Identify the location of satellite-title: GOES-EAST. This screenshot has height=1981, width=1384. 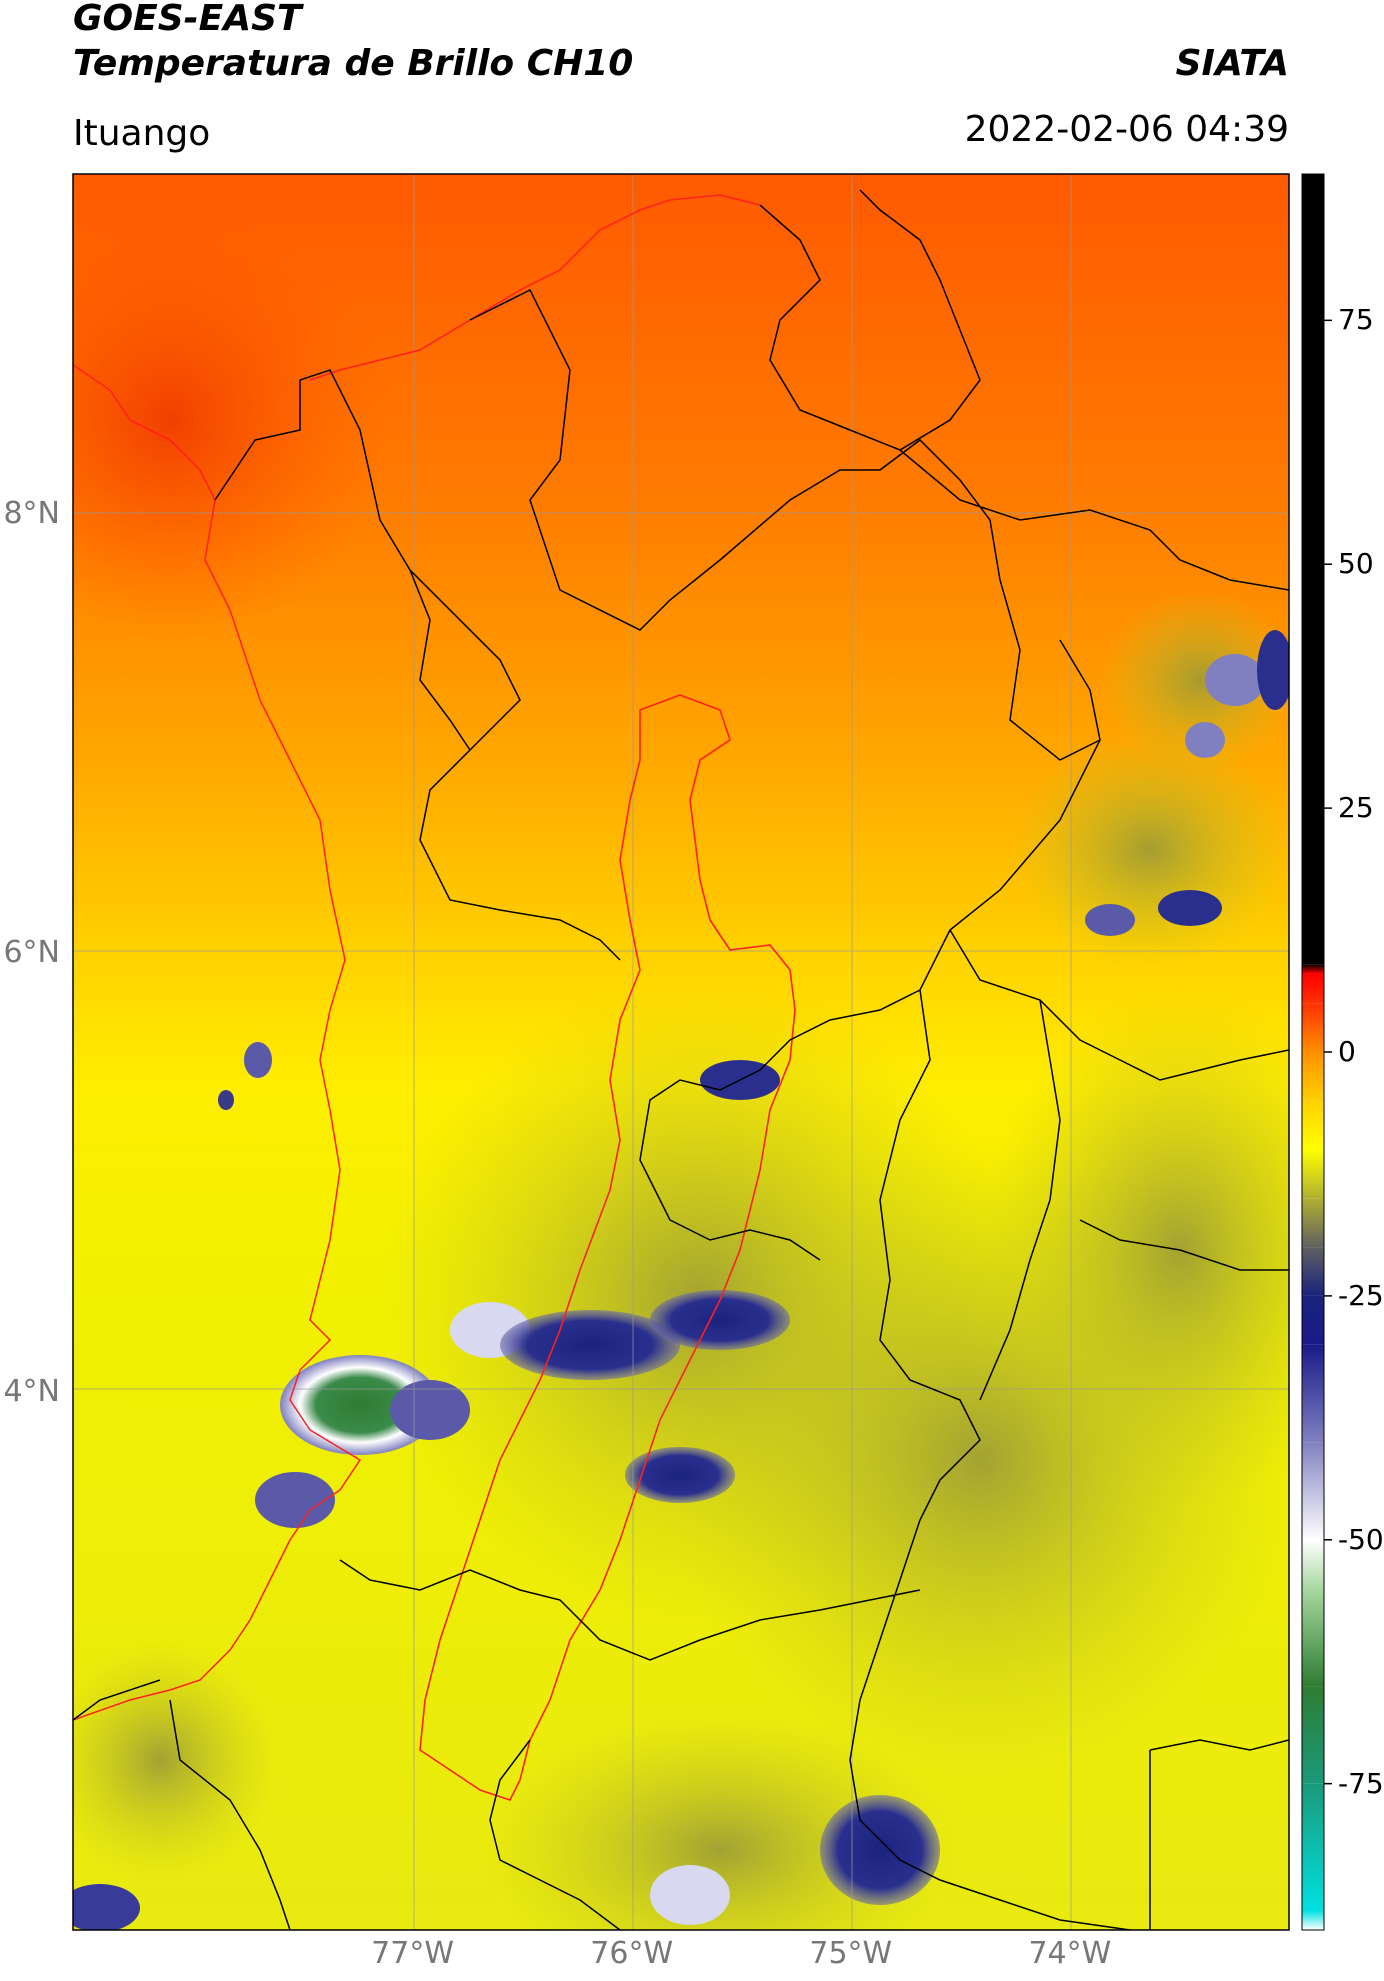
(187, 19).